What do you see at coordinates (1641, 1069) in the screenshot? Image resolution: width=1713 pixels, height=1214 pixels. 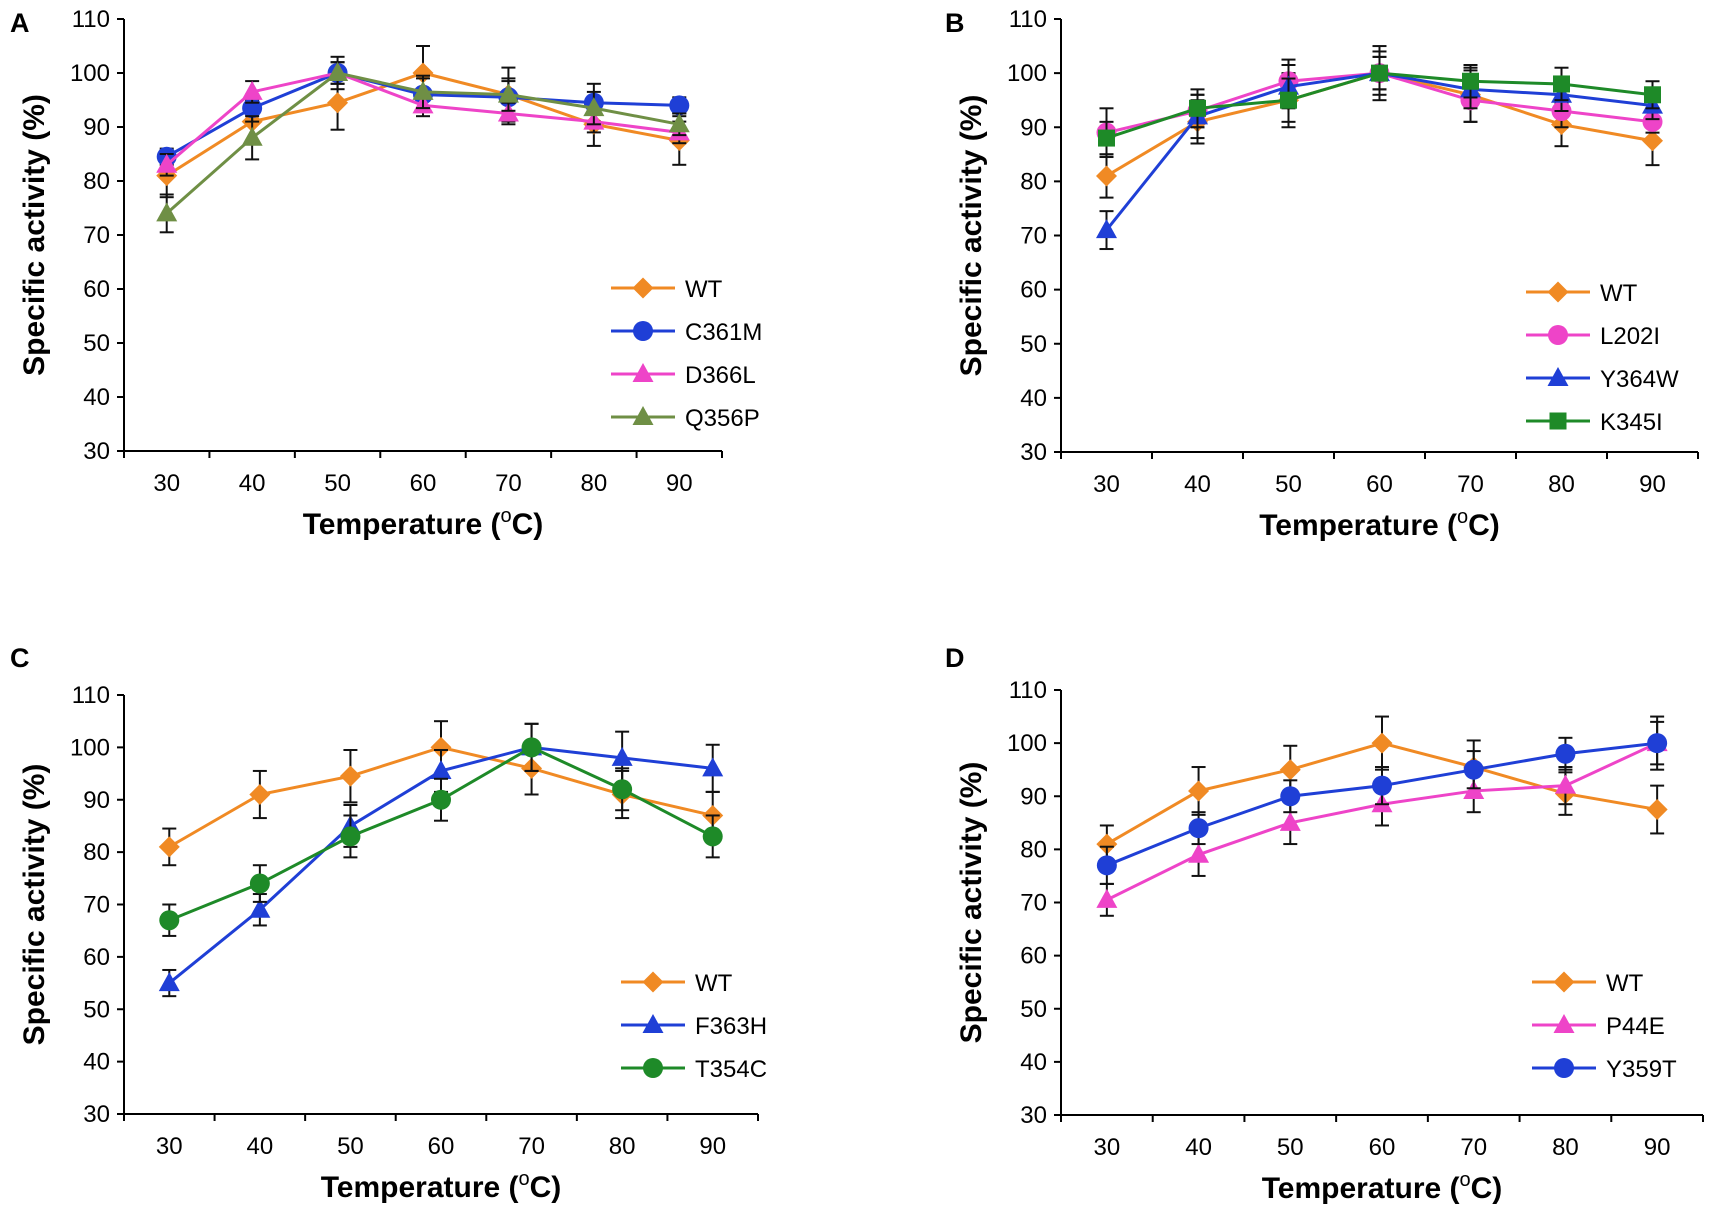 I see `legend-label: Y359T` at bounding box center [1641, 1069].